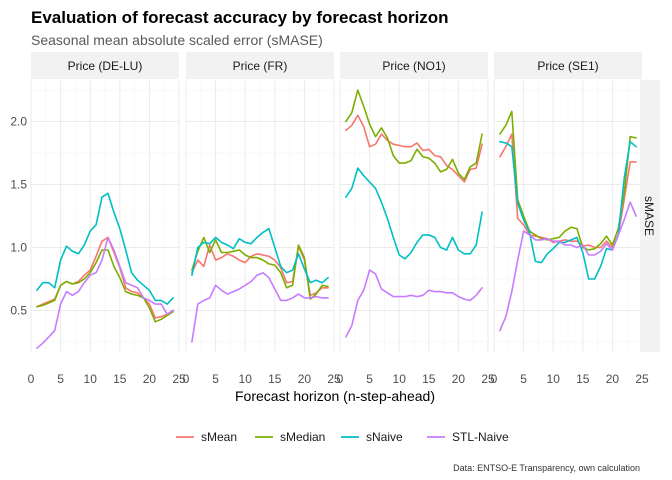  Describe the element at coordinates (18, 310) in the screenshot. I see `y-tick-label: 0.5` at that location.